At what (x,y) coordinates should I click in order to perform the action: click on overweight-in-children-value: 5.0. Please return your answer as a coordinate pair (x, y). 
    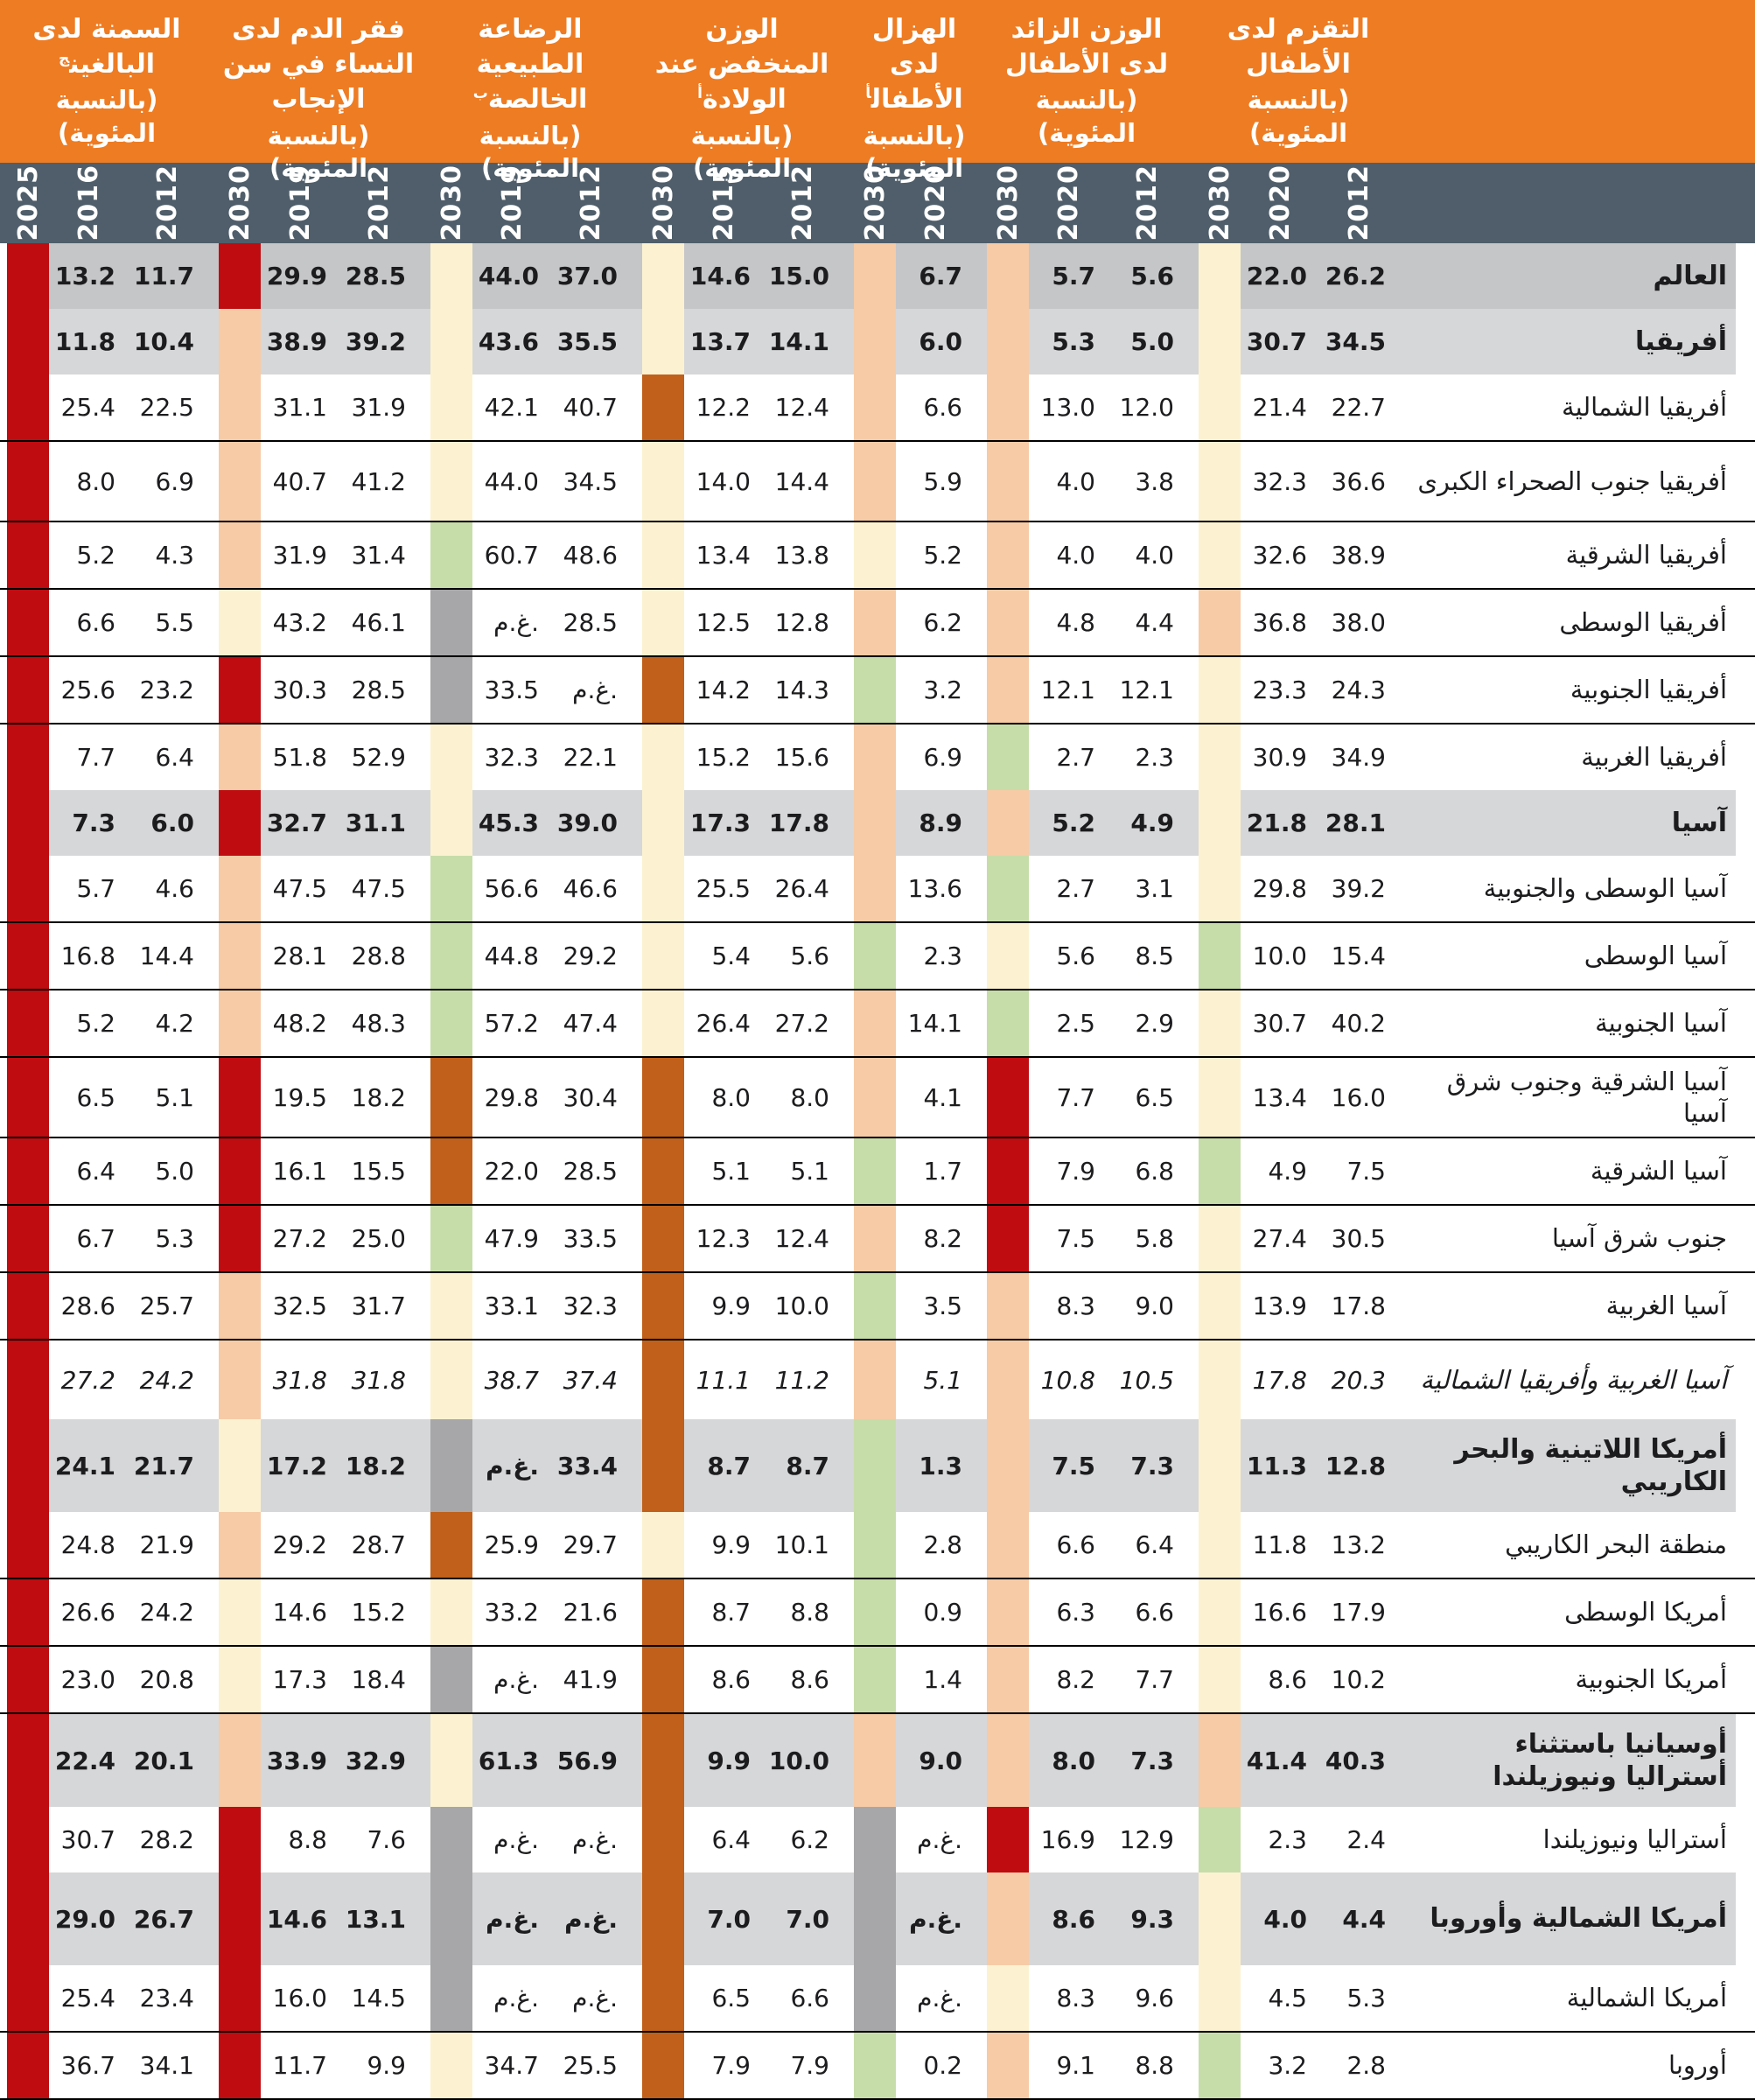
    Looking at the image, I should click on (1152, 341).